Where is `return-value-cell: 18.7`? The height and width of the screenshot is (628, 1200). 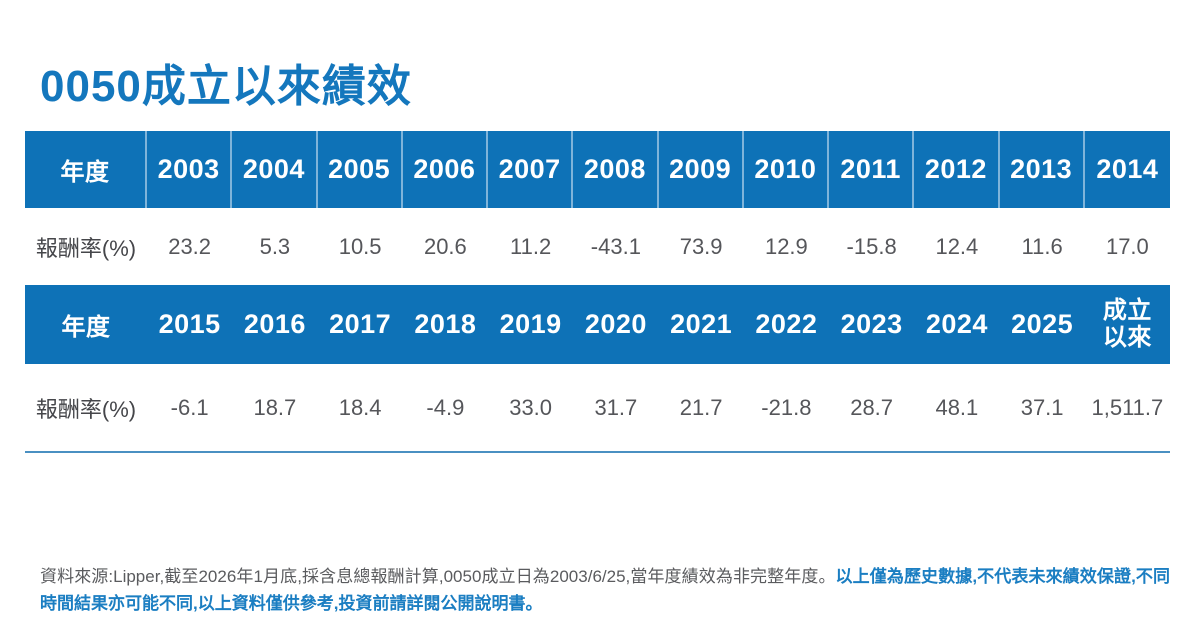
return-value-cell: 18.7 is located at coordinates (275, 407).